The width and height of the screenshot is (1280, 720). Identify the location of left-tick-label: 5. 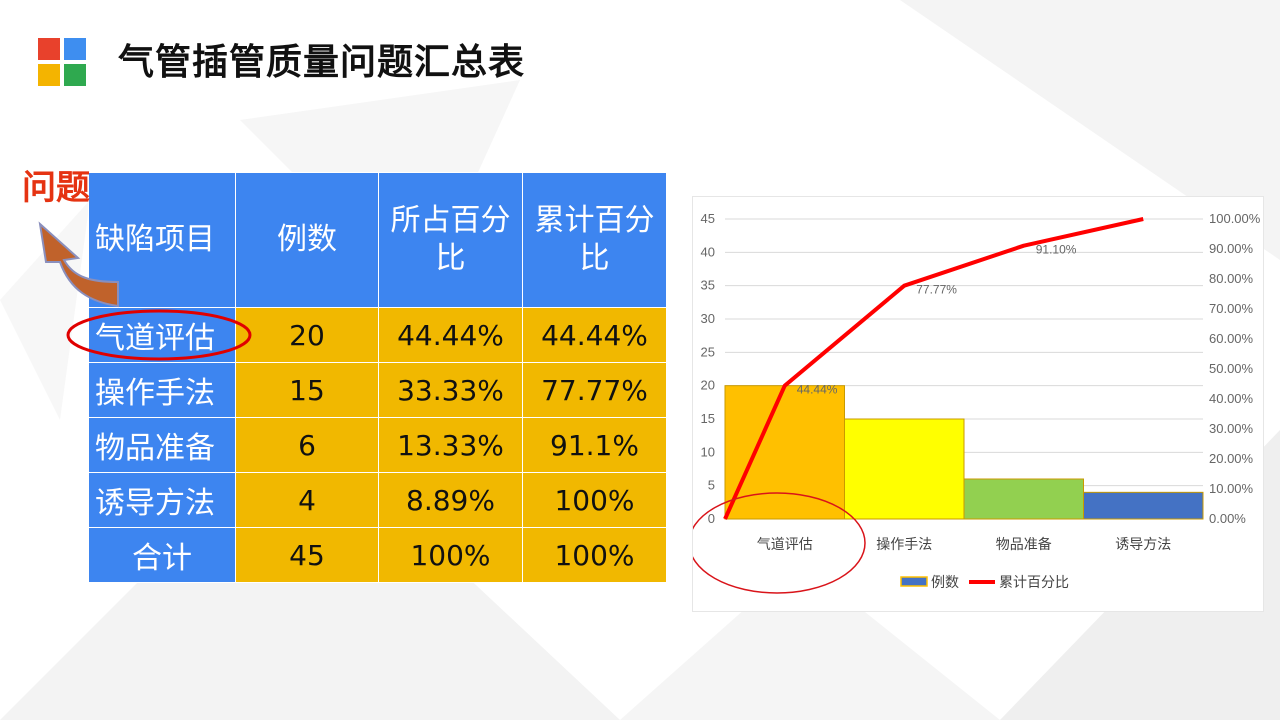
(711, 485).